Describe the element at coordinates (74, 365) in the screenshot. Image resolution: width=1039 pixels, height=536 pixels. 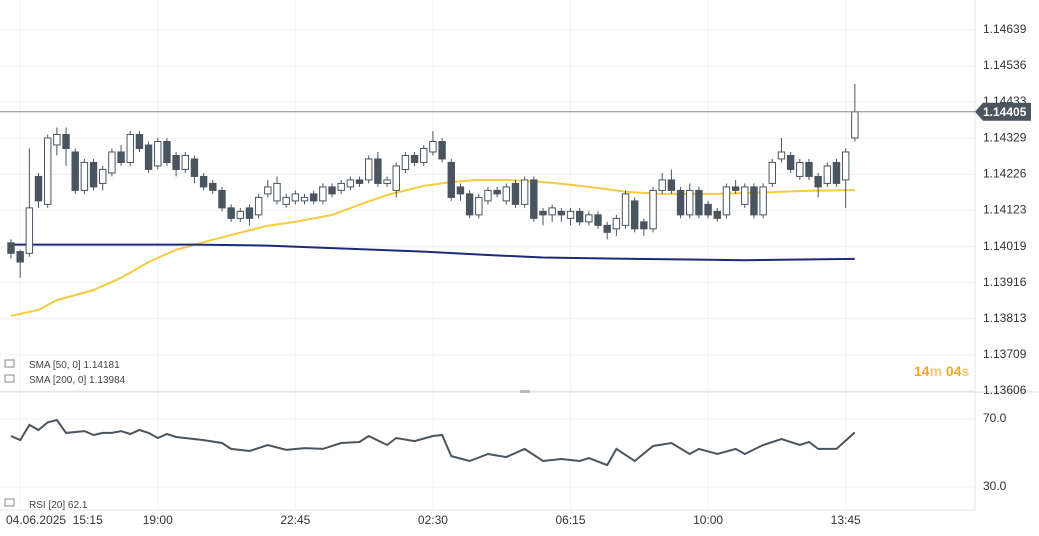
I see `legend-entry: SMA [50, 0] 1.14181` at that location.